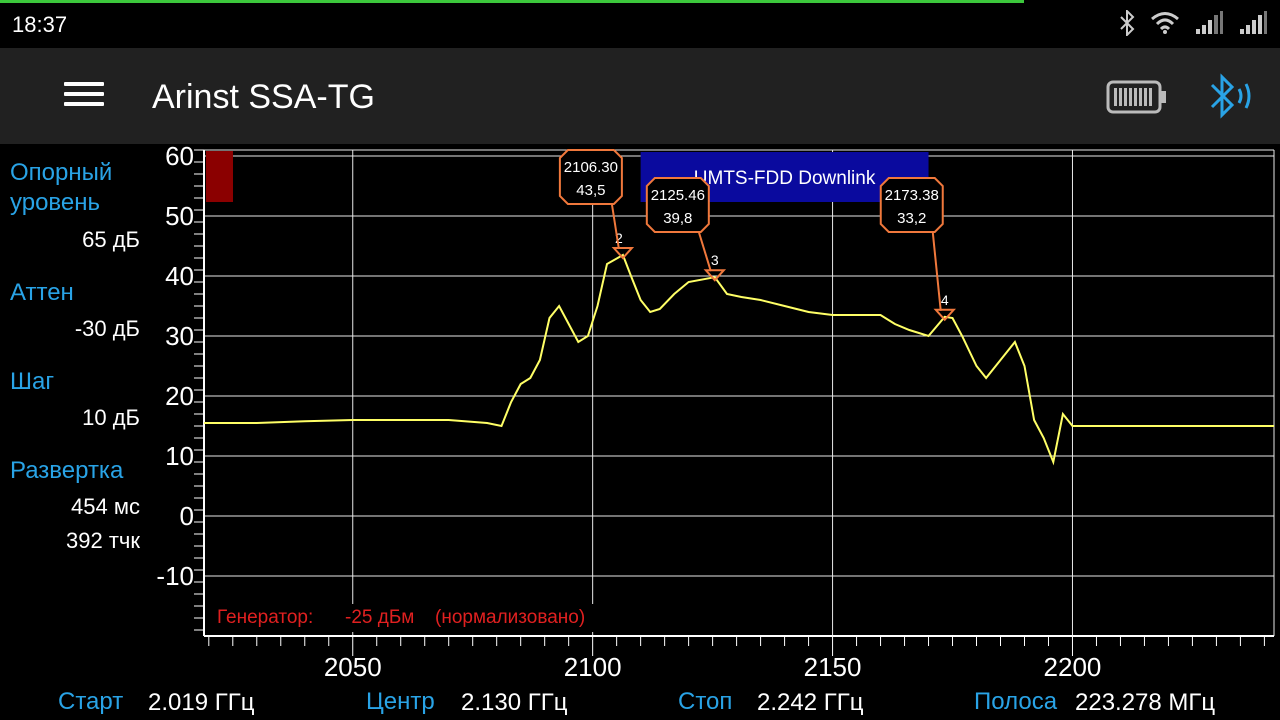 This screenshot has height=720, width=1280. Describe the element at coordinates (111, 417) in the screenshot. I see `step-value: 10 дБ` at that location.